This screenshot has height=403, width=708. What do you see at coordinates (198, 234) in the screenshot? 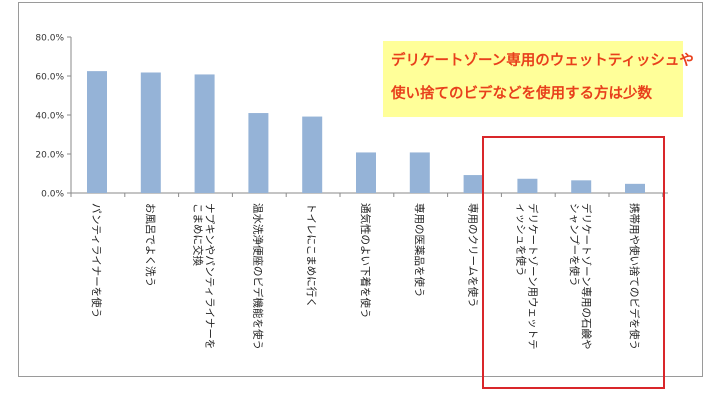
I see `x-tick-label: こまめに交換` at bounding box center [198, 234].